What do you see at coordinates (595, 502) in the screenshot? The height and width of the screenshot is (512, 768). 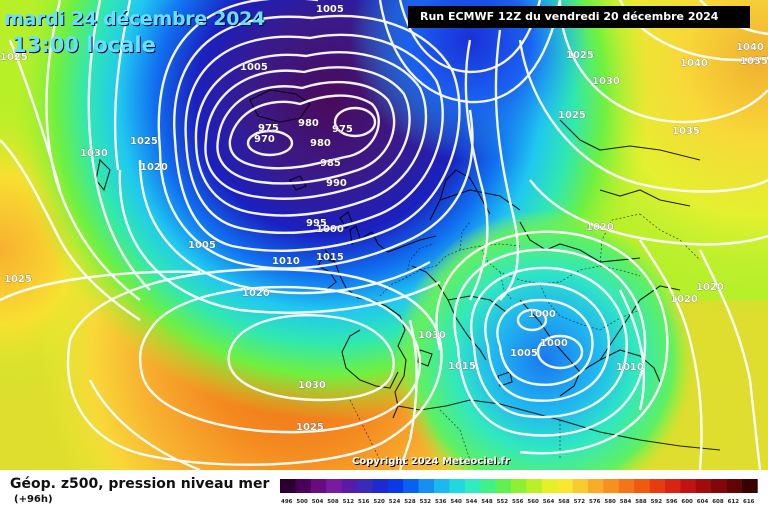 I see `scale-tick-label: 576` at bounding box center [595, 502].